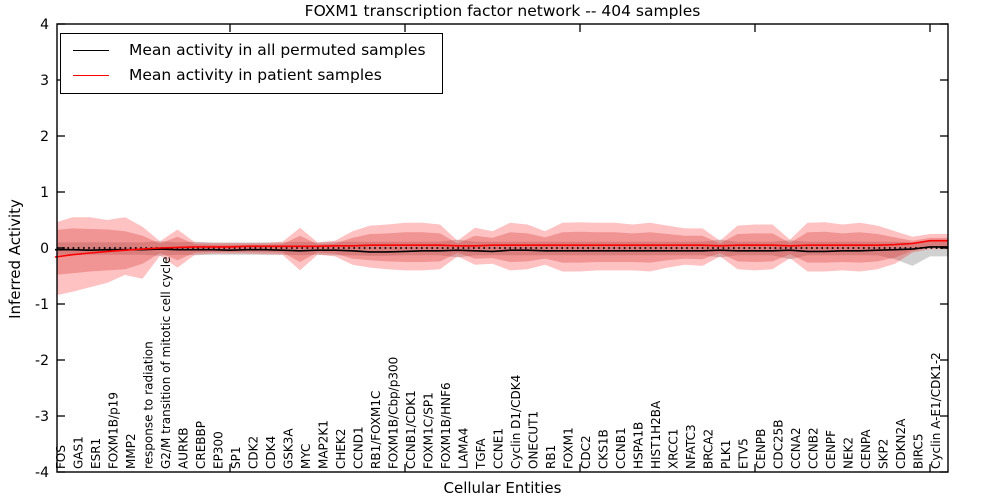  What do you see at coordinates (201, 445) in the screenshot?
I see `x-category-label: CREBBP` at bounding box center [201, 445].